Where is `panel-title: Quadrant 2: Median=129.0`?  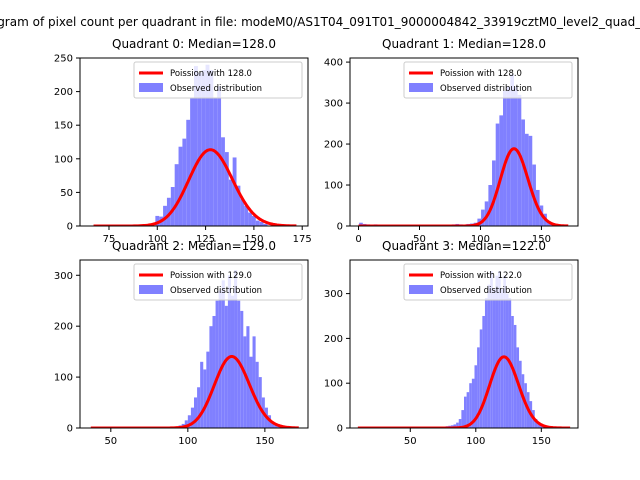 panel-title: Quadrant 2: Median=129.0 is located at coordinates (194, 246).